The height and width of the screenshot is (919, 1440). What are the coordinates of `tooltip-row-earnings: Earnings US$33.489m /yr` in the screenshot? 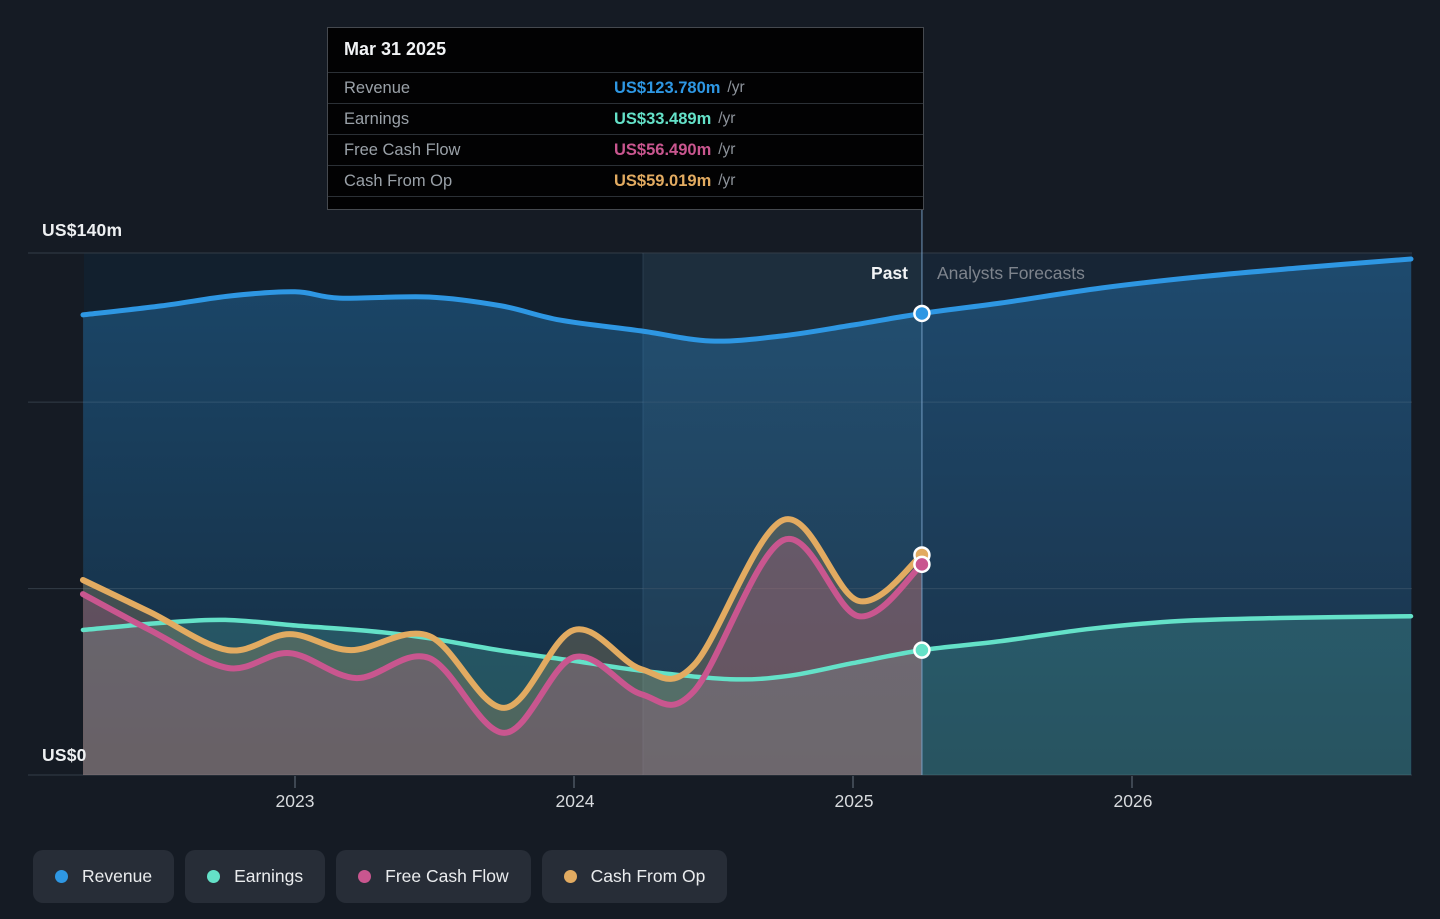 It's located at (625, 118).